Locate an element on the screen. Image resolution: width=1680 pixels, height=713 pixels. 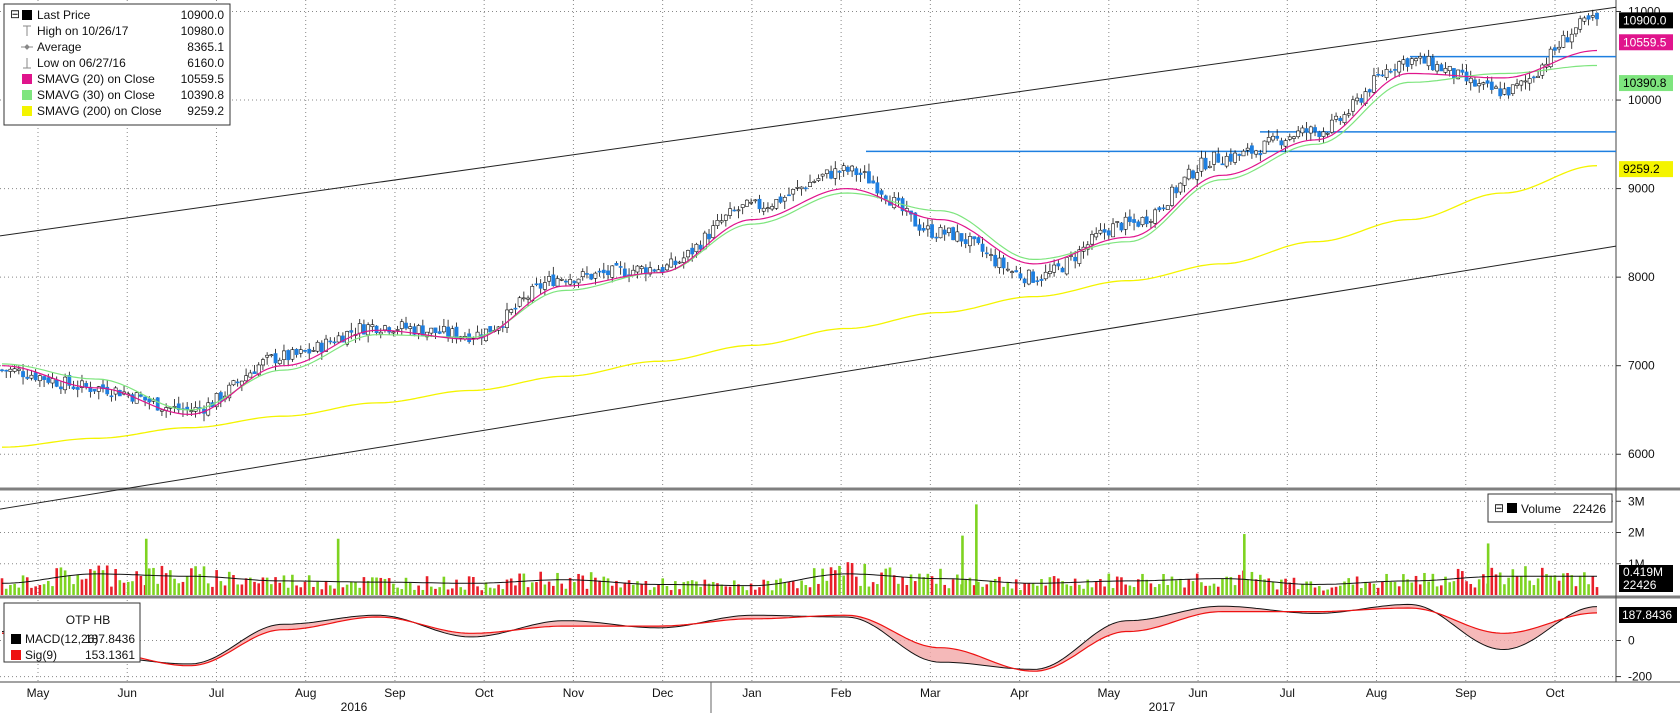
macd-last-tag is located at coordinates (1648, 615).